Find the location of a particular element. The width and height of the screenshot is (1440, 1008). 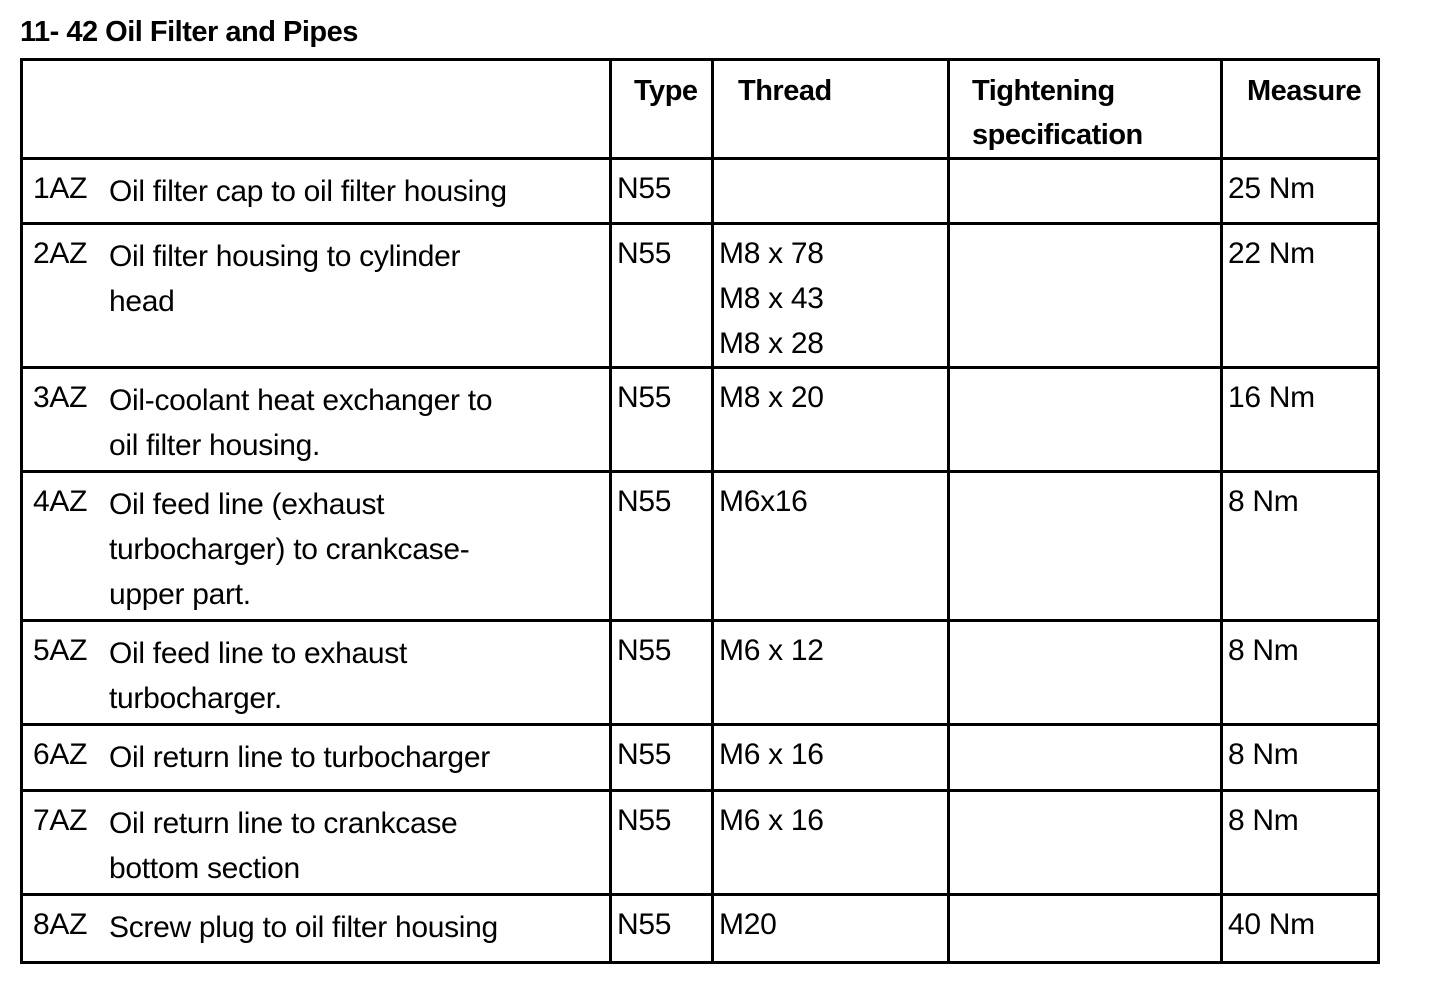

line: M20 is located at coordinates (748, 924).